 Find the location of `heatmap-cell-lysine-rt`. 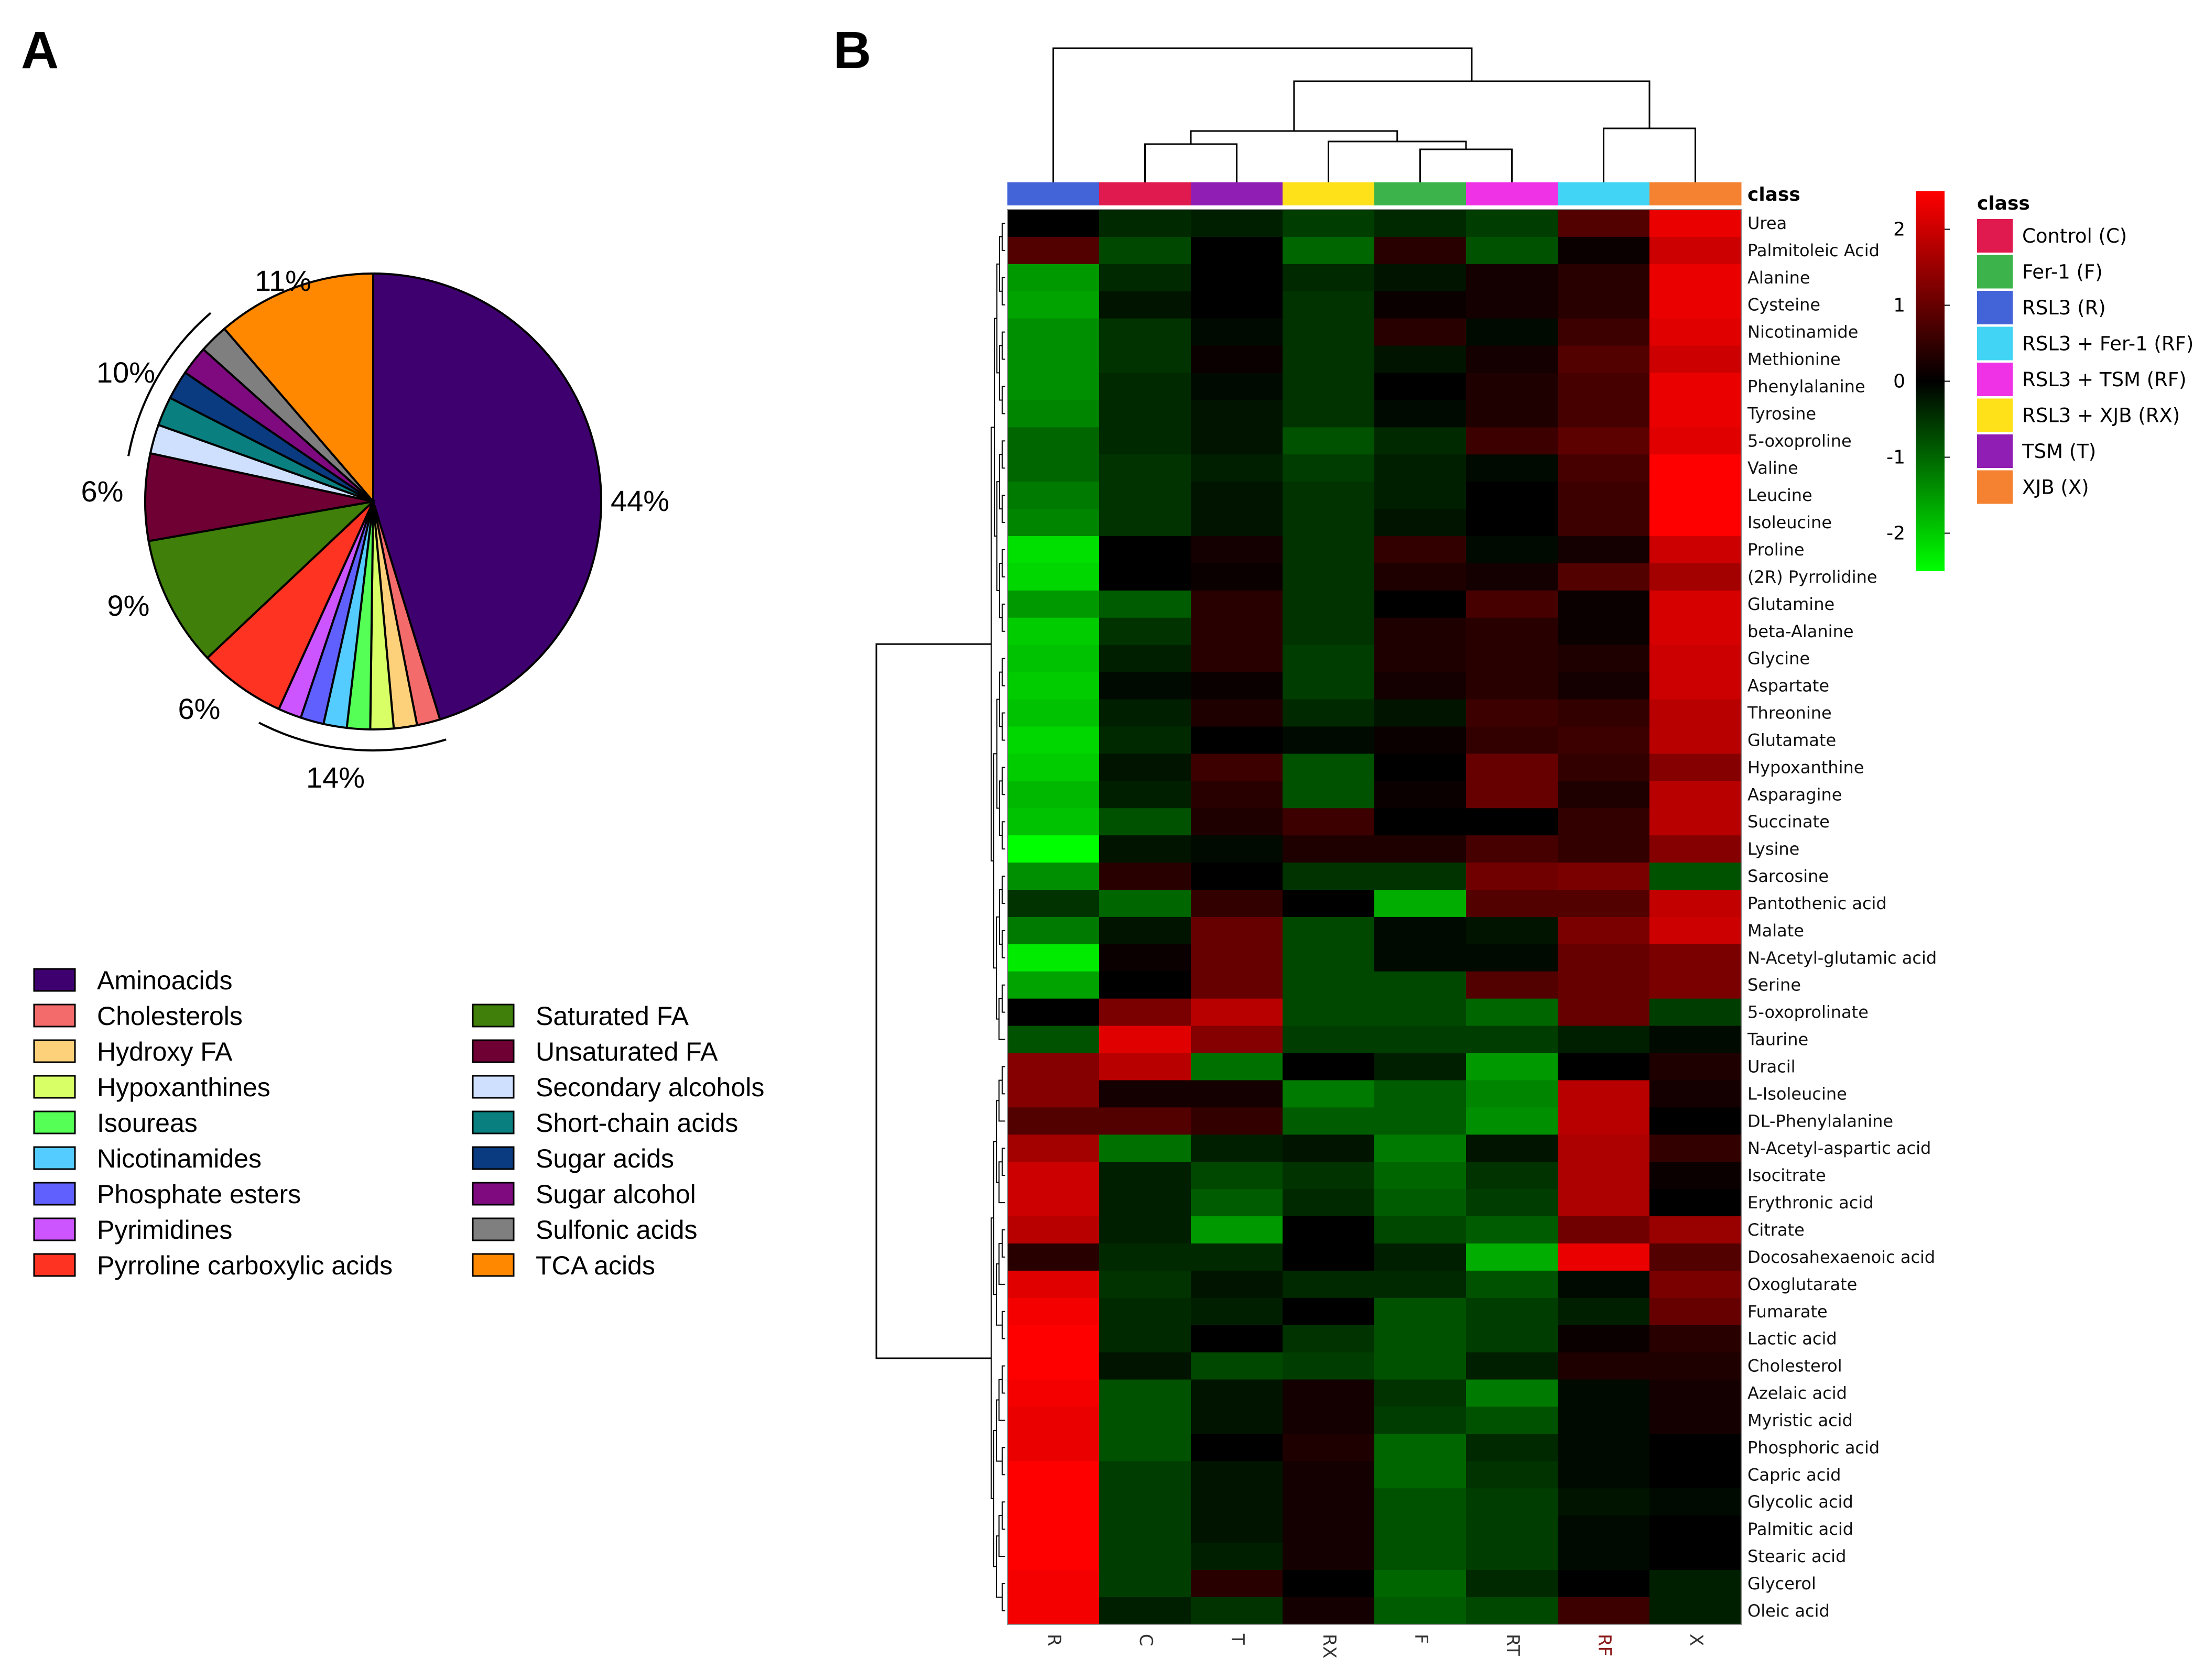

heatmap-cell-lysine-rt is located at coordinates (1512, 849).